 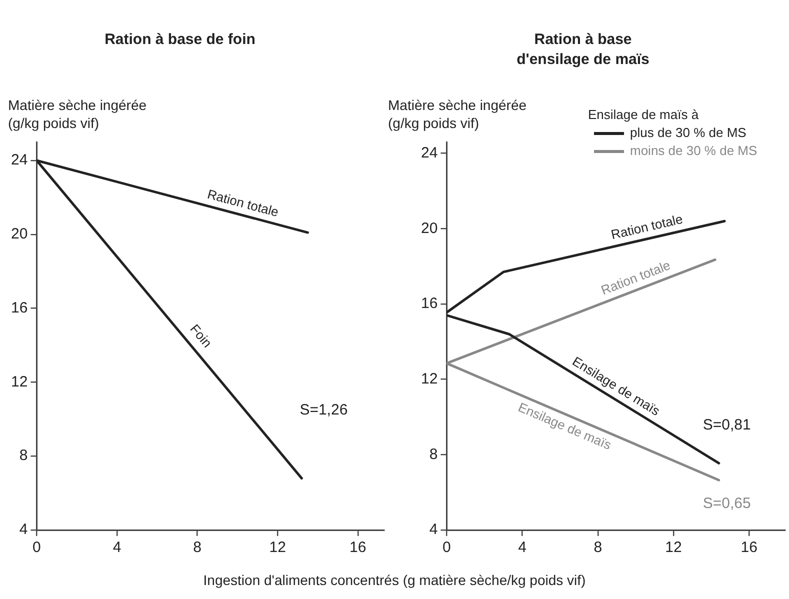 I want to click on annotation: S=1,26, so click(x=324, y=409).